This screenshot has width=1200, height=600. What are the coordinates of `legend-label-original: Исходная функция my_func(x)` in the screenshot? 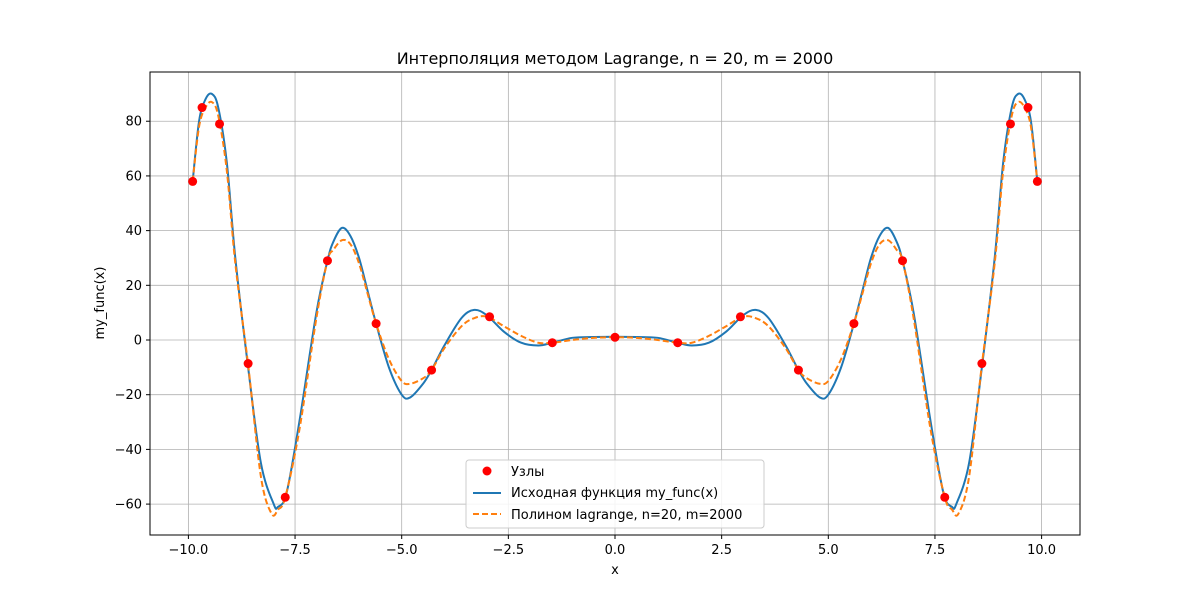 It's located at (614, 493).